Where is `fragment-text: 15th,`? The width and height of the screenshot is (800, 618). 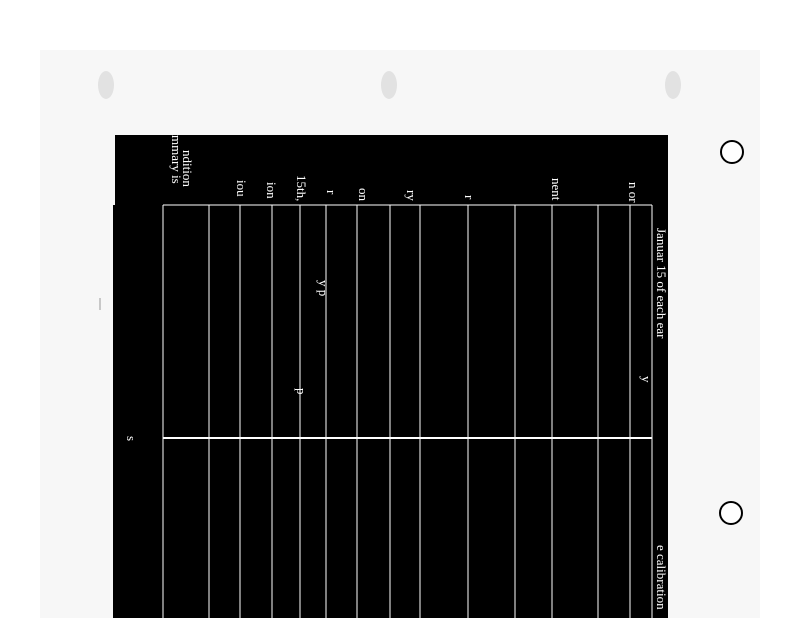
fragment-text: 15th, is located at coordinates (301, 188).